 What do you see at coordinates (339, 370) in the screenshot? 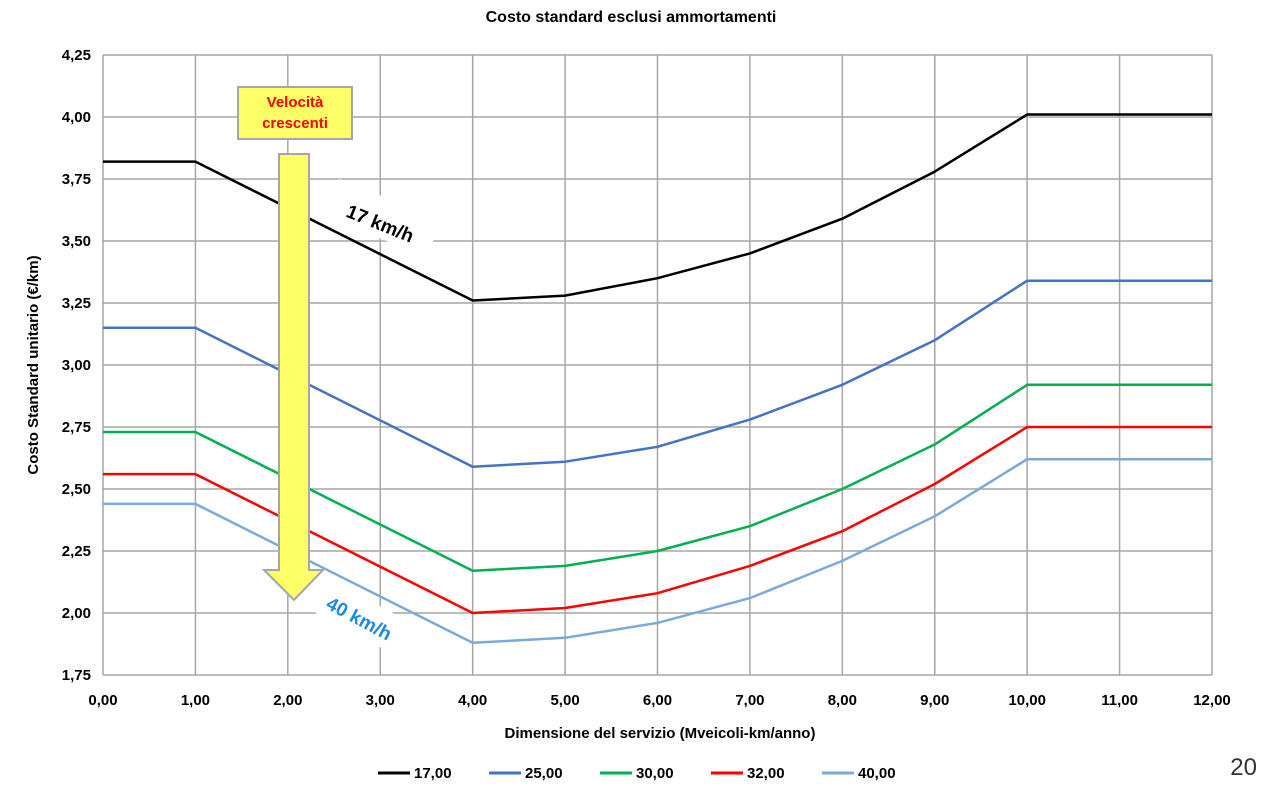
I see `annotations: Velocità crescenti 17 km/h 40 km/h` at bounding box center [339, 370].